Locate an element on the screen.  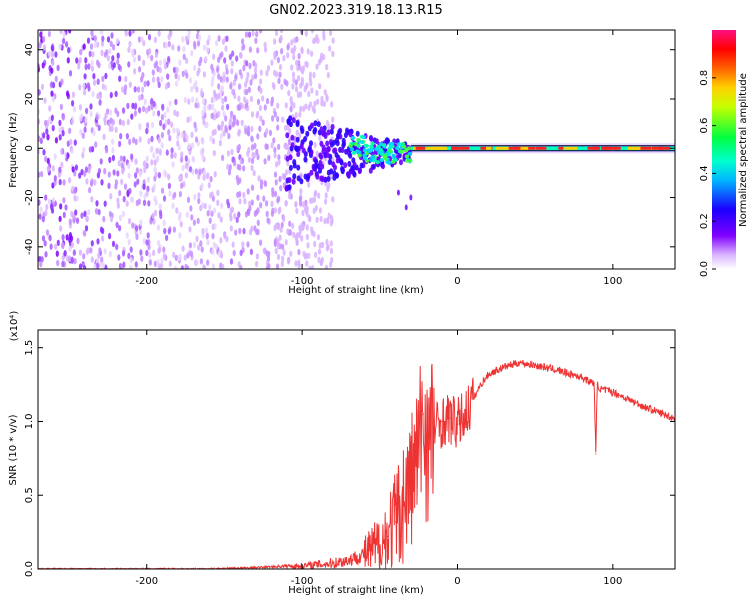
stable-line-segment is located at coordinates (512, 148).